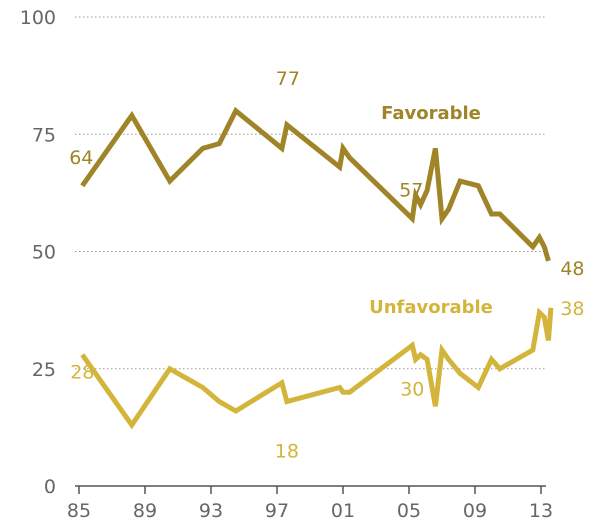 This screenshot has height=525, width=589. Describe the element at coordinates (287, 452) in the screenshot. I see `data-label-unfavorable: 18` at that location.